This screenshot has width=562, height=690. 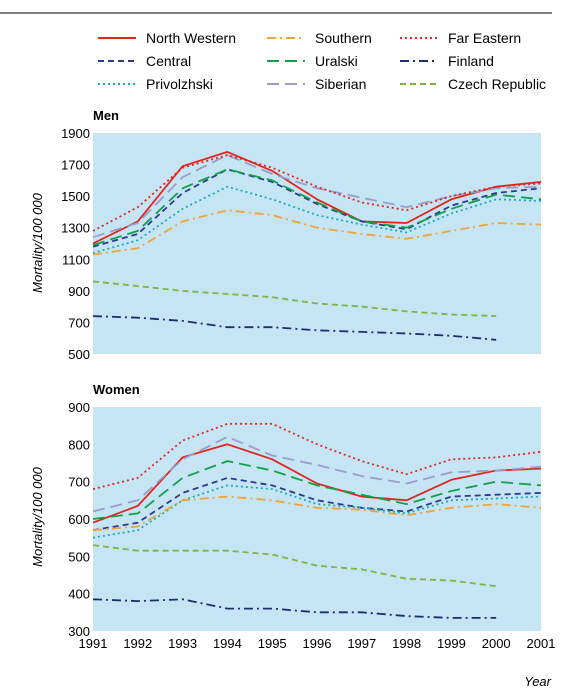 What do you see at coordinates (75, 133) in the screenshot?
I see `y-tick-label: 1900` at bounding box center [75, 133].